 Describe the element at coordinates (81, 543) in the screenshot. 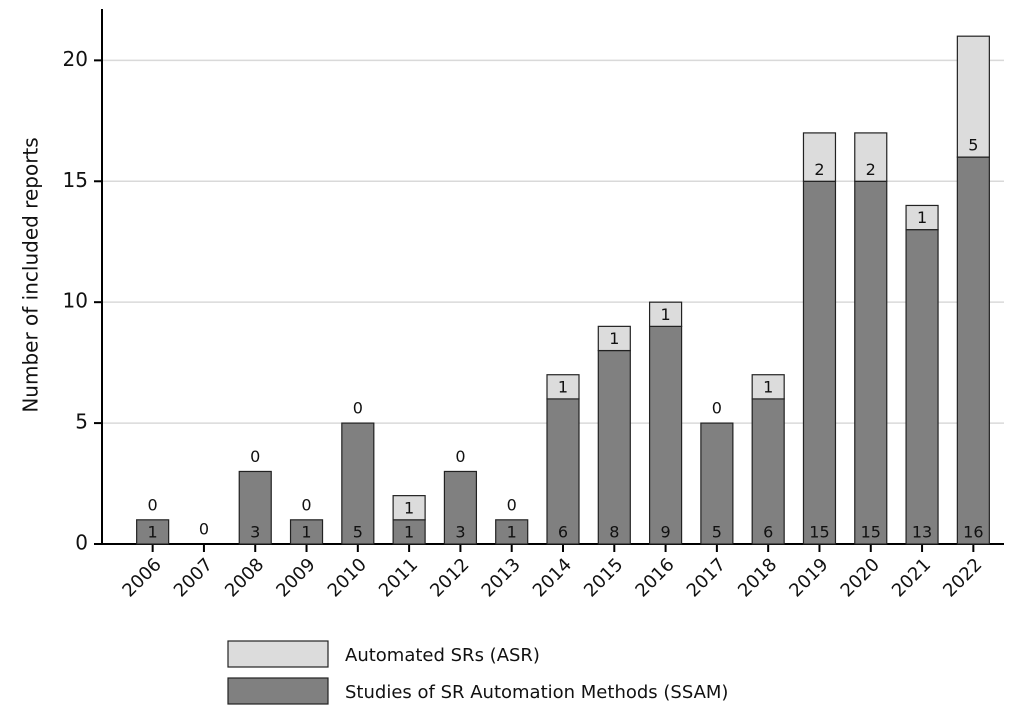

I see `y-tick-label: 0` at that location.